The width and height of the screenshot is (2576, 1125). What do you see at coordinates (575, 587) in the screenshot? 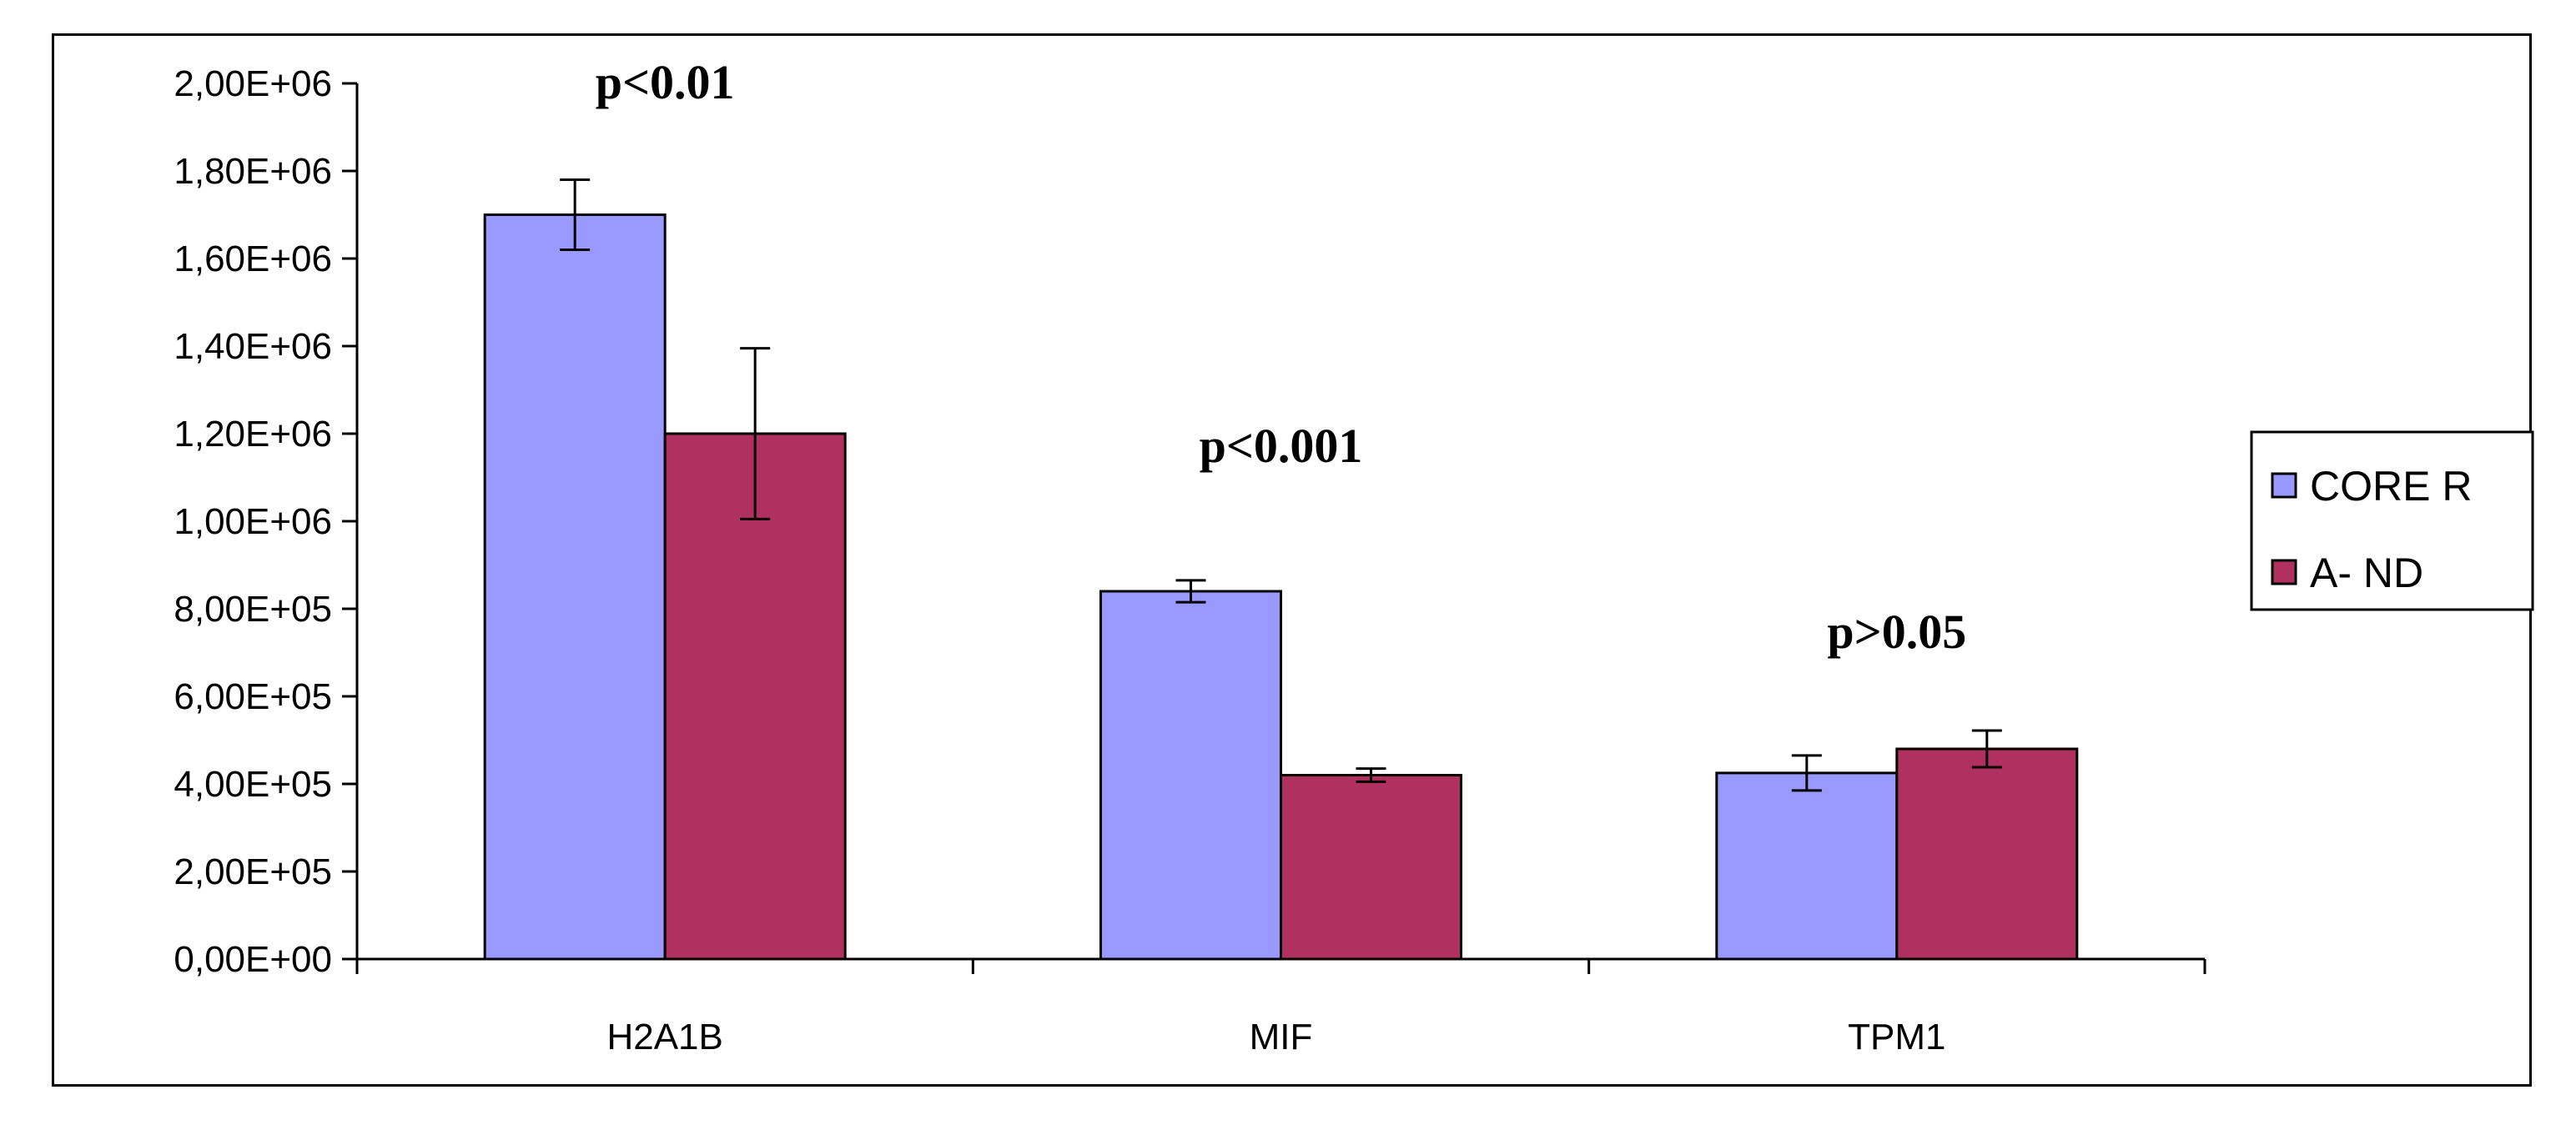
I see `bar-core-r-h2a1b` at bounding box center [575, 587].